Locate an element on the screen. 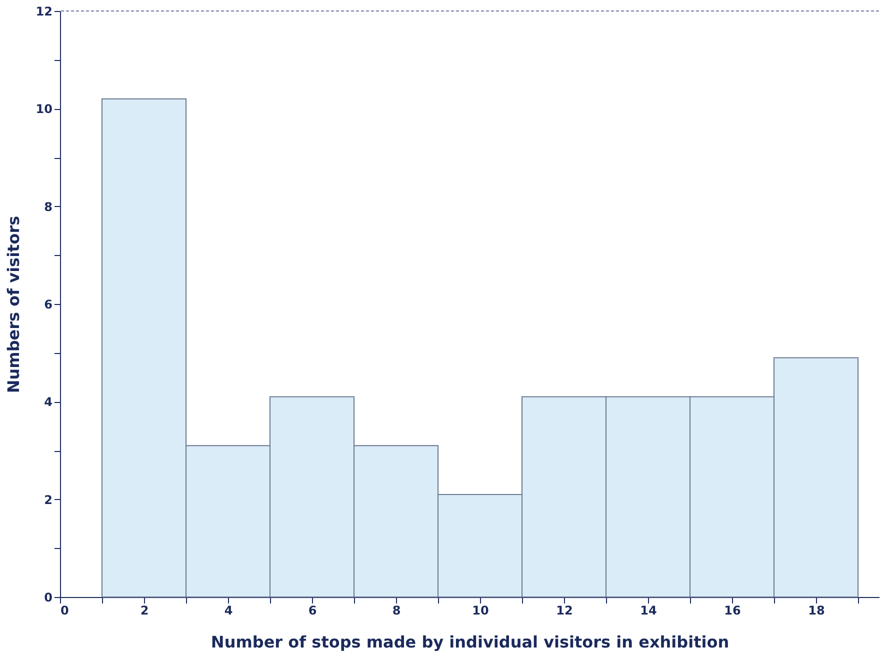 The image size is (893, 663). y-axis-title: Numbers of visitors is located at coordinates (13, 305).